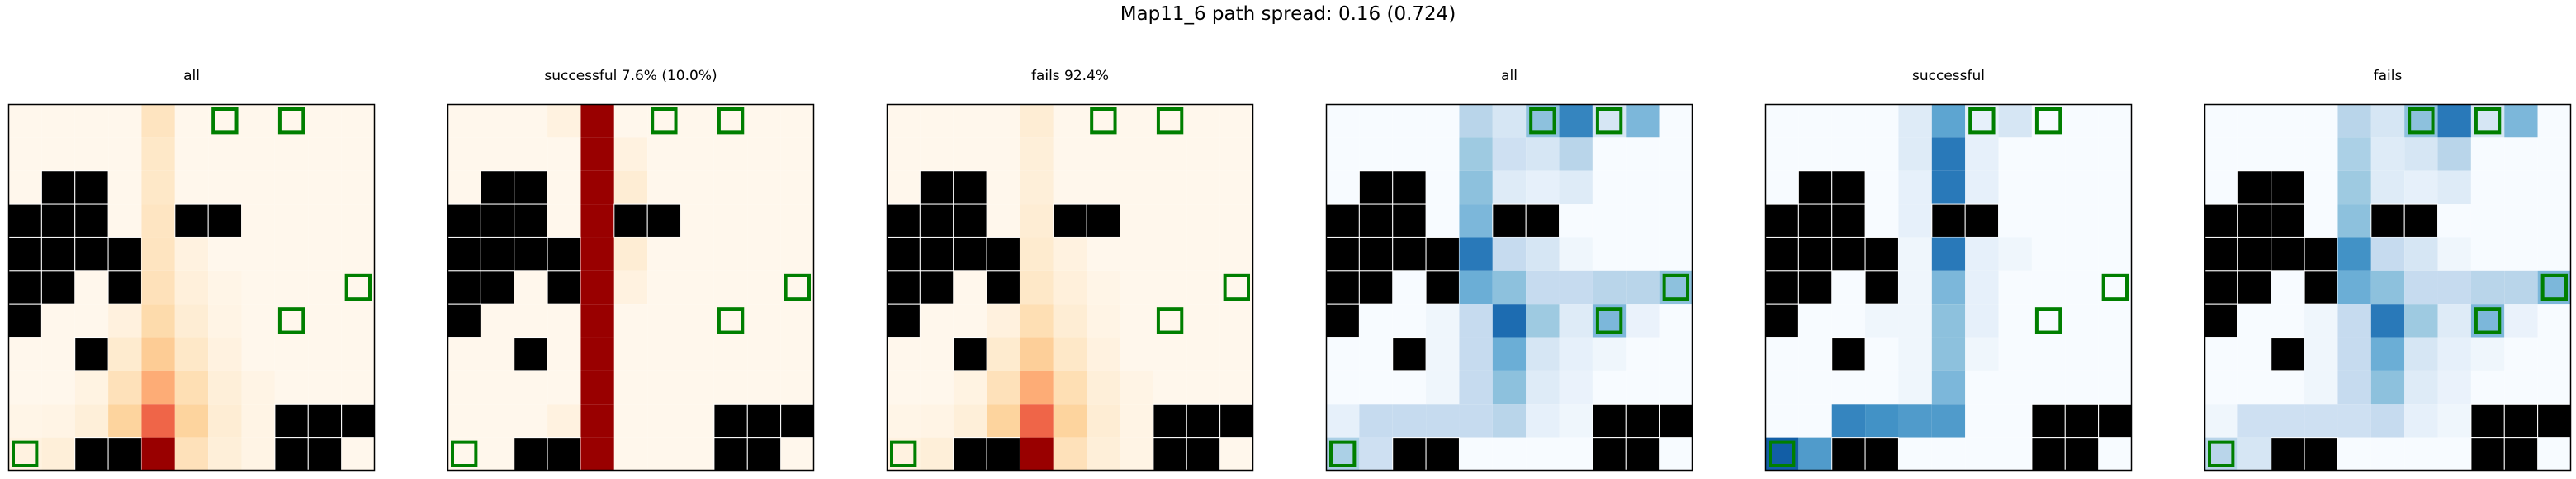 The height and width of the screenshot is (479, 2576). Describe the element at coordinates (2388, 76) in the screenshot. I see `panel-title: fails` at that location.